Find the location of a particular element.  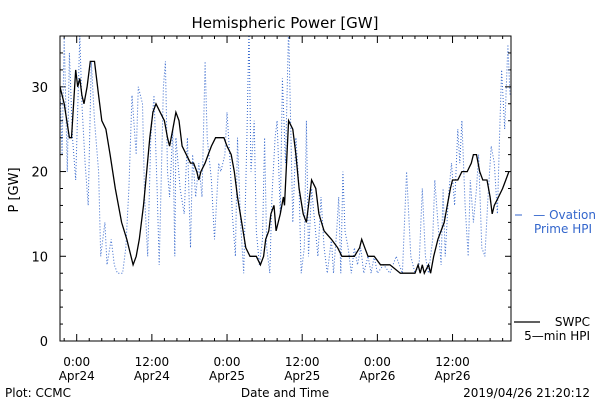

chart-title: Hemispheric Power [GW] is located at coordinates (285, 23).